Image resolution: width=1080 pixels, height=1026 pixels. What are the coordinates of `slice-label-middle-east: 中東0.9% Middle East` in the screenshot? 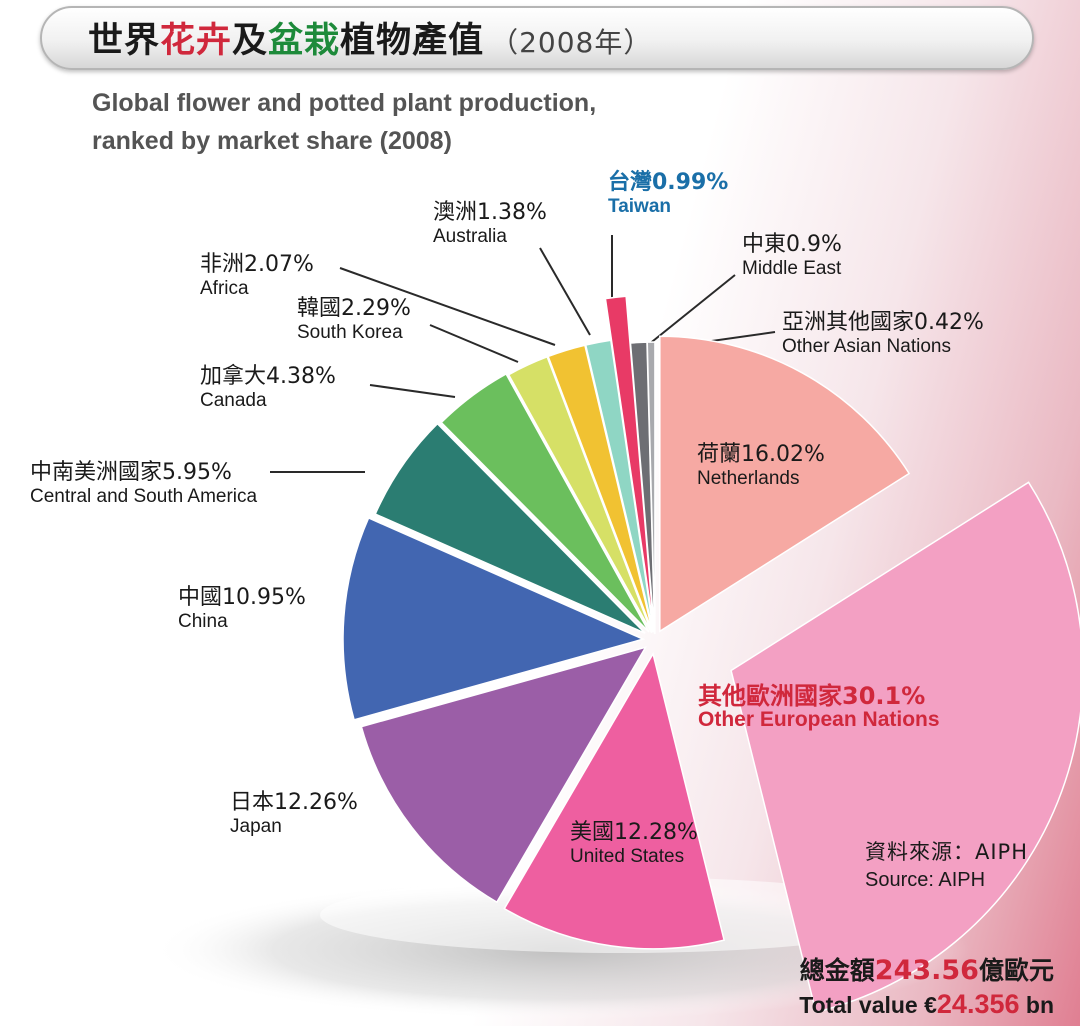 It's located at (792, 256).